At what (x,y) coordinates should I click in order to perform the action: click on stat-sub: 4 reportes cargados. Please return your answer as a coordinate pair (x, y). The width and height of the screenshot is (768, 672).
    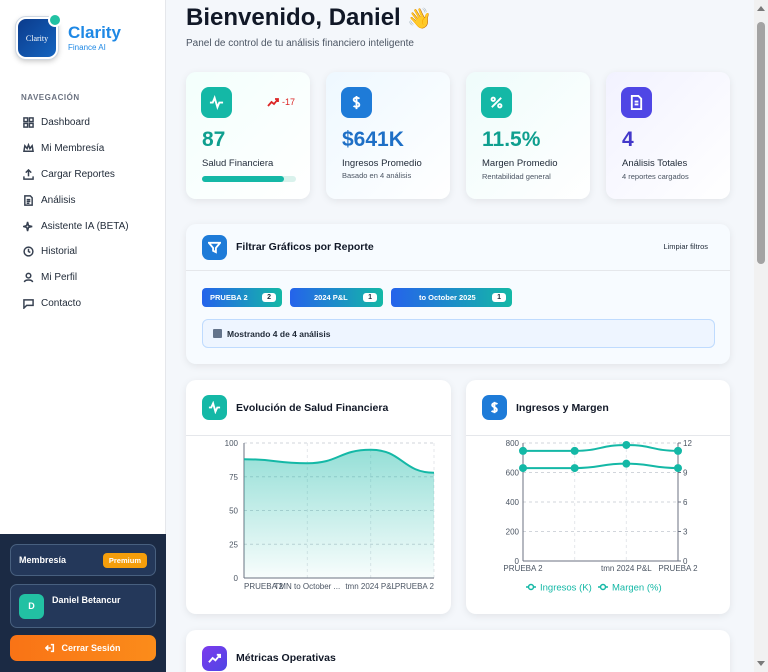
    Looking at the image, I should click on (655, 176).